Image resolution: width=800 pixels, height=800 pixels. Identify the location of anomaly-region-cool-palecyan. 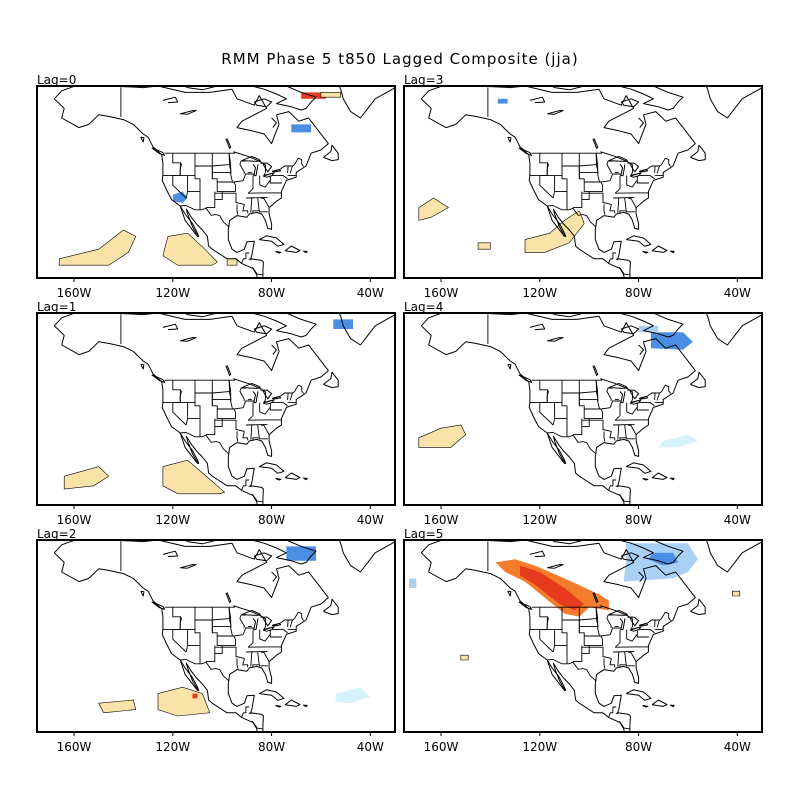
(353, 695).